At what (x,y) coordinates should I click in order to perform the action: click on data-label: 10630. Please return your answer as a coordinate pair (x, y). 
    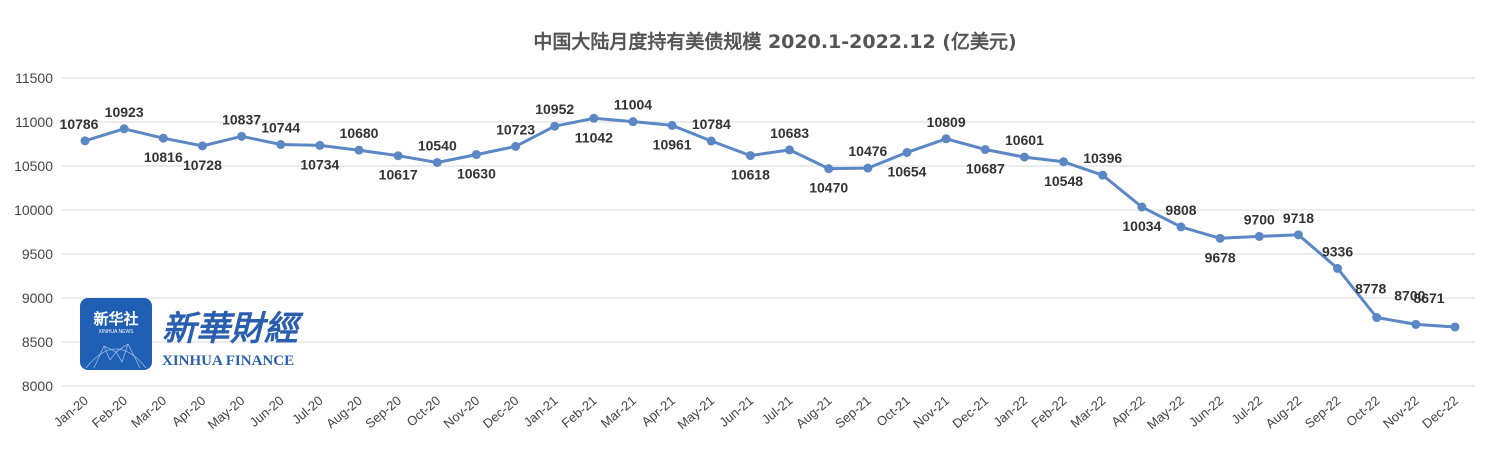
    Looking at the image, I should click on (476, 174).